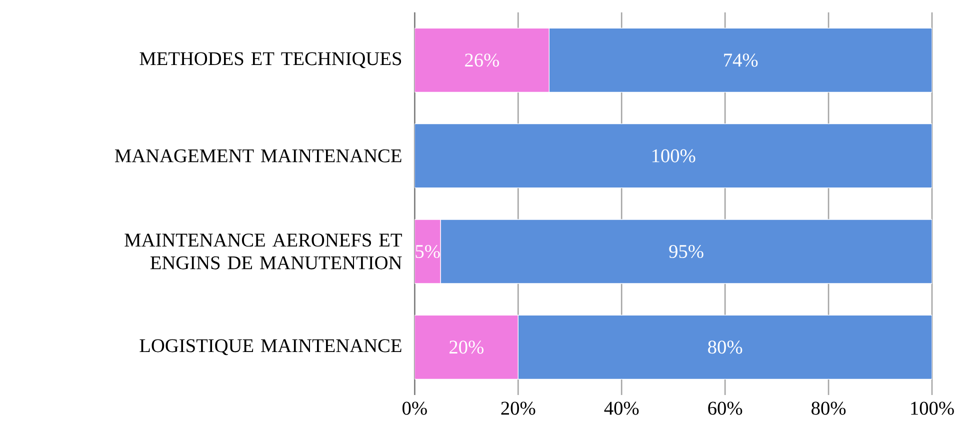 The width and height of the screenshot is (966, 437). I want to click on y-tick-label: METHODES ET TECHNIQUES, so click(271, 60).